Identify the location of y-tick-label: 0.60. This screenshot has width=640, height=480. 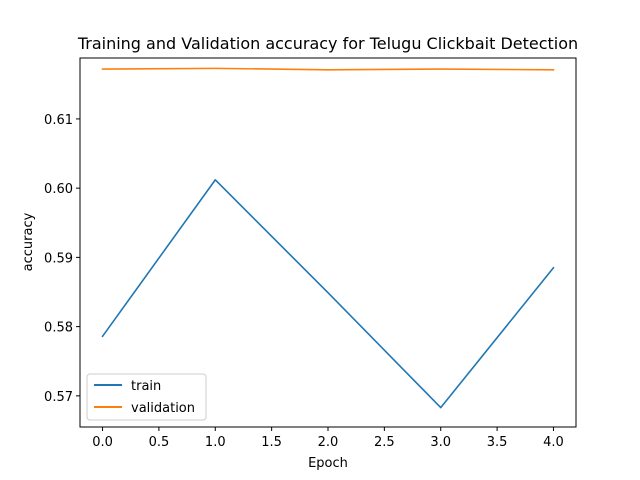
(58, 189).